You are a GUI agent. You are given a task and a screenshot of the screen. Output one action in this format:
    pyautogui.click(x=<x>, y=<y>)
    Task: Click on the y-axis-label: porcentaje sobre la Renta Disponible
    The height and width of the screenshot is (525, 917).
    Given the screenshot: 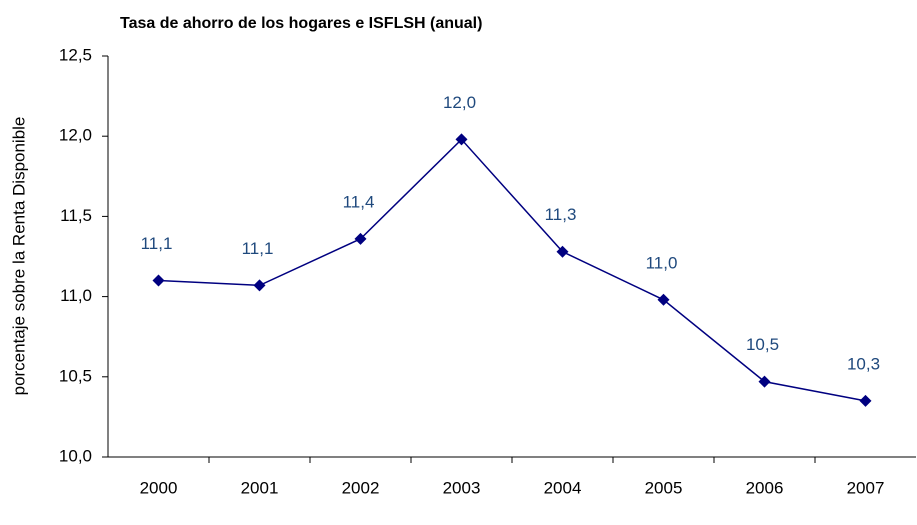 What is the action you would take?
    pyautogui.click(x=18, y=256)
    